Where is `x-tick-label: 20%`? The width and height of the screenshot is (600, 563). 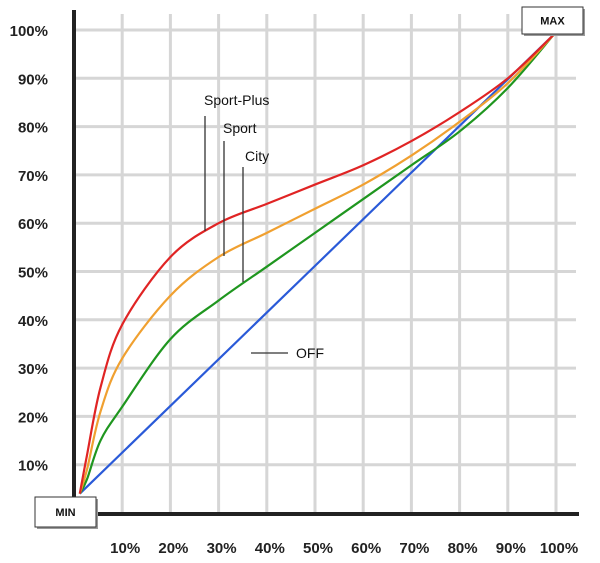 x-tick-label: 20% is located at coordinates (173, 548).